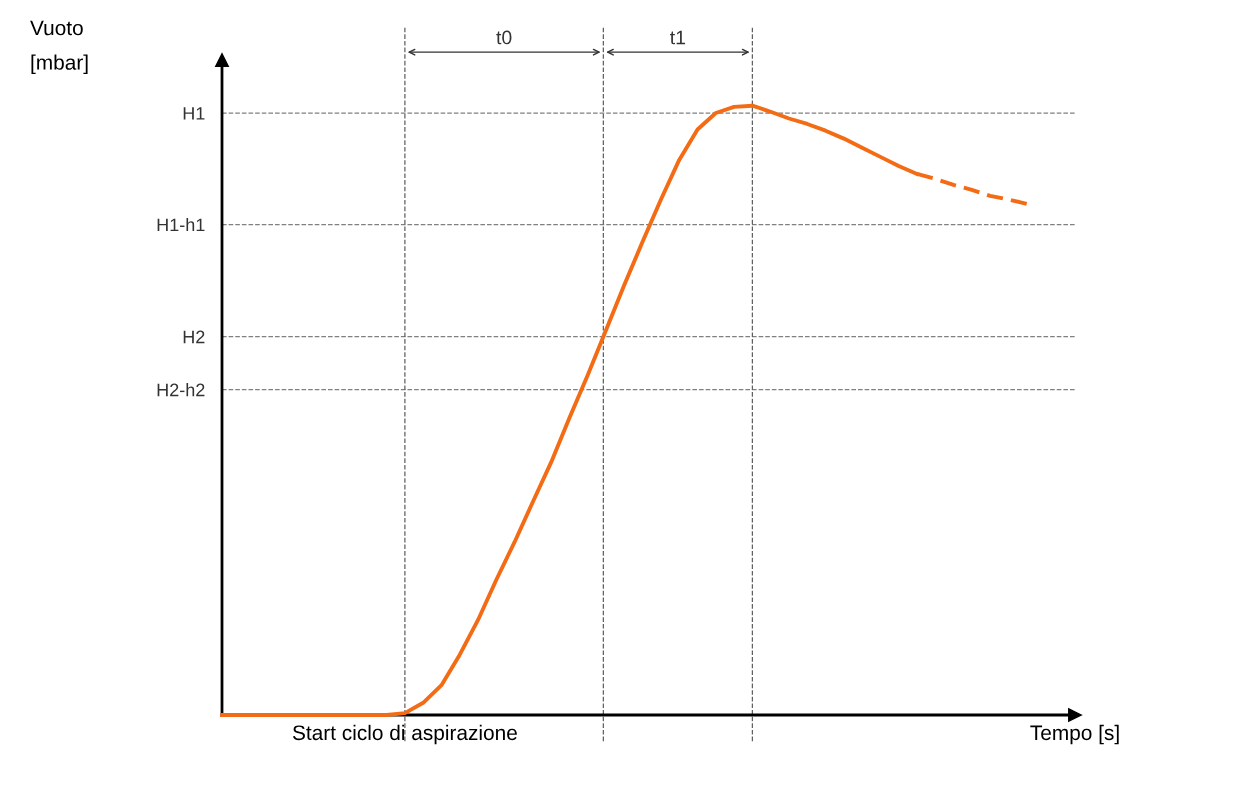 Image resolution: width=1247 pixels, height=791 pixels. Describe the element at coordinates (404, 734) in the screenshot. I see `text: Start ciclo di aspirazione` at that location.